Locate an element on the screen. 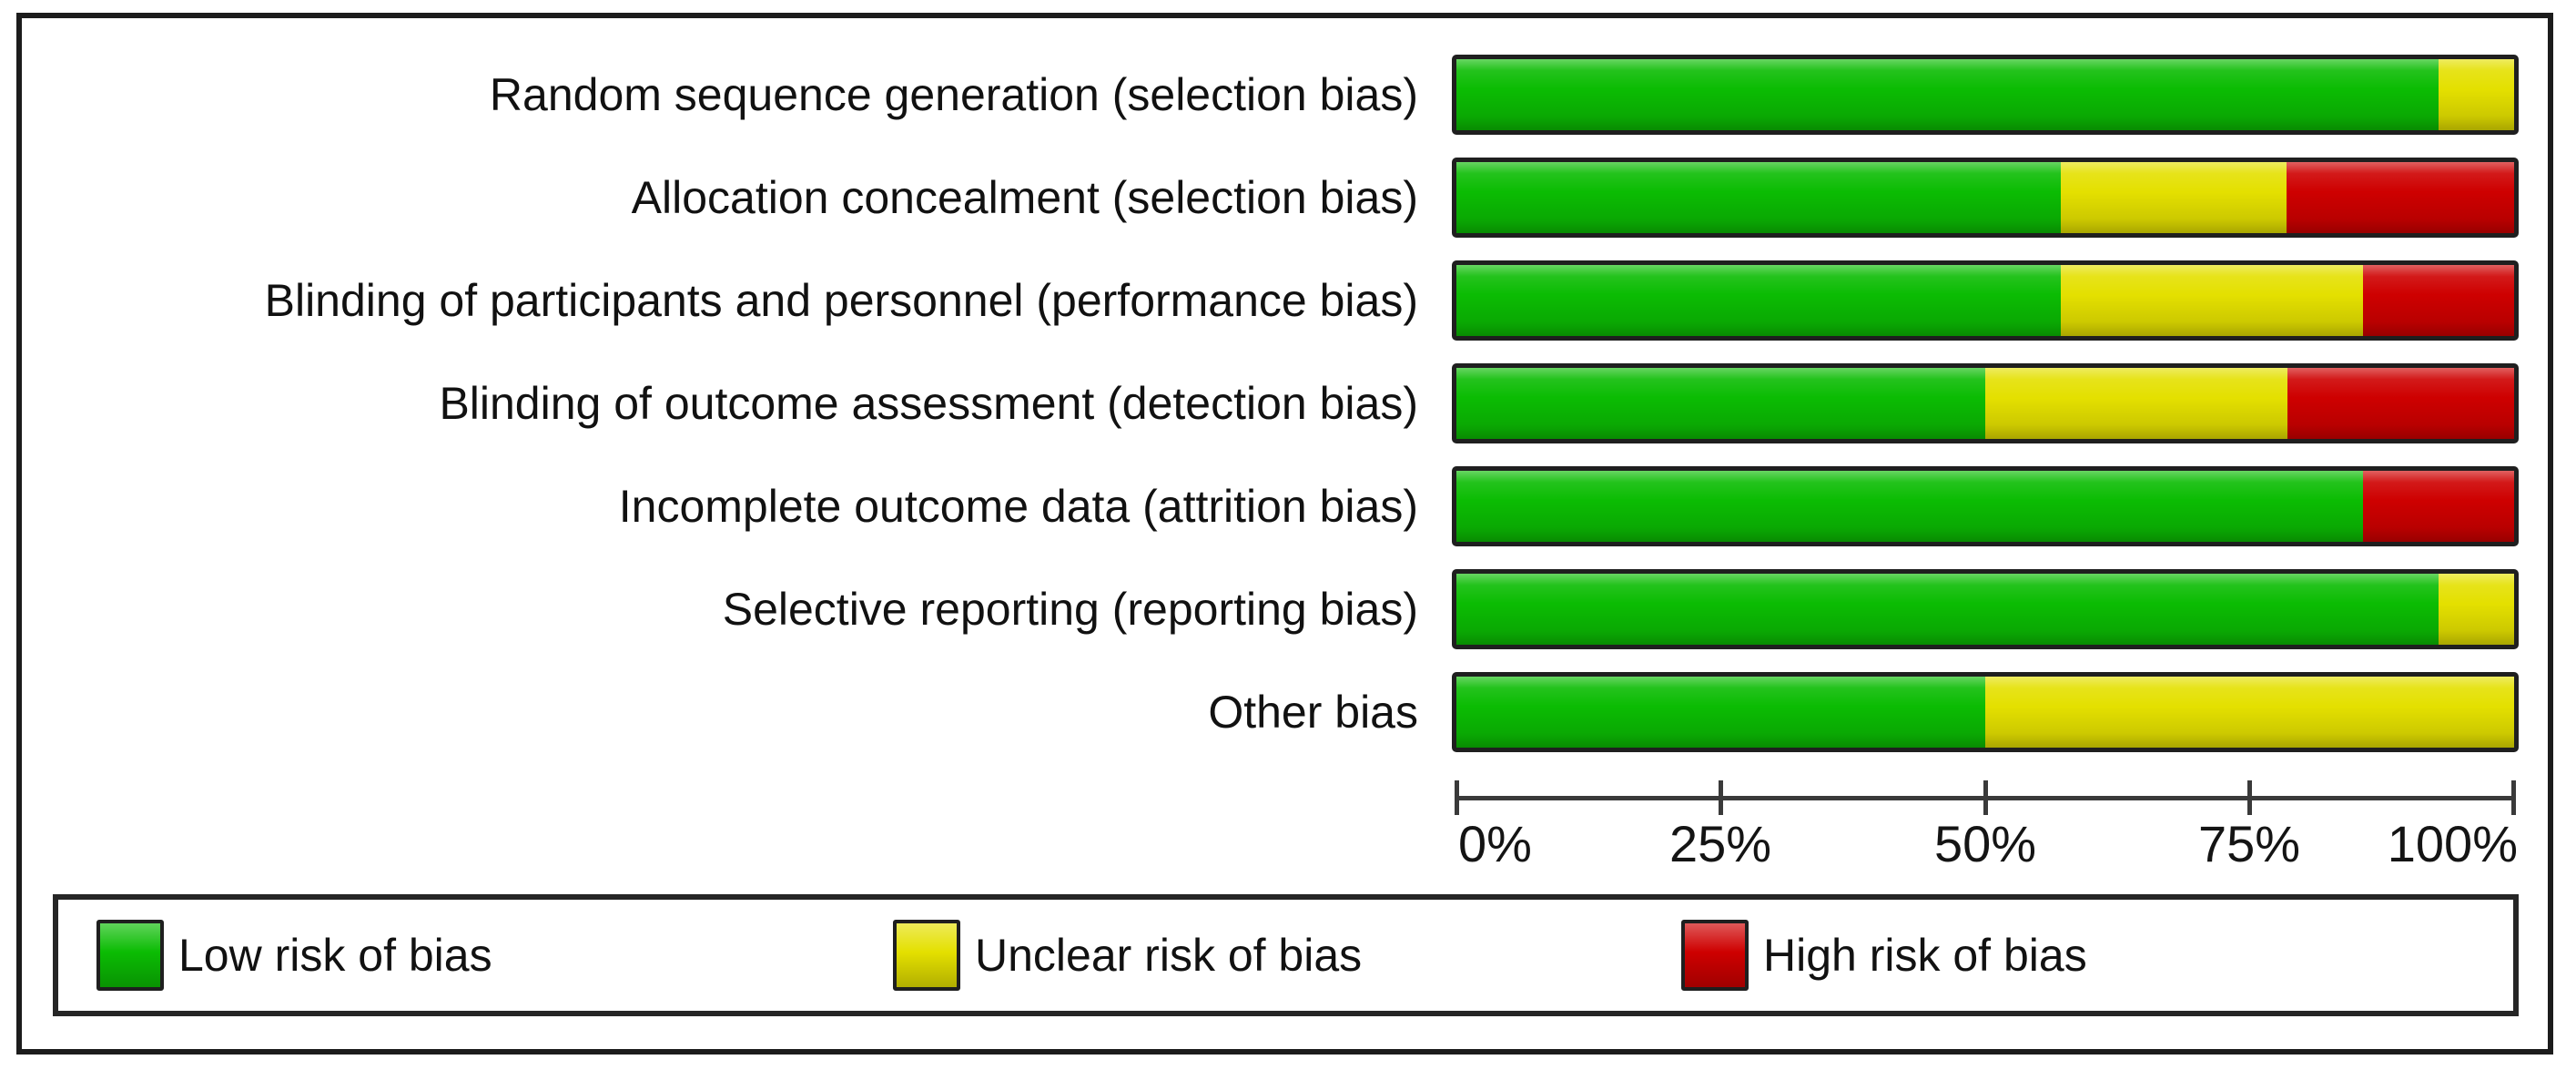  legend-label: Low risk of bias is located at coordinates (335, 955).